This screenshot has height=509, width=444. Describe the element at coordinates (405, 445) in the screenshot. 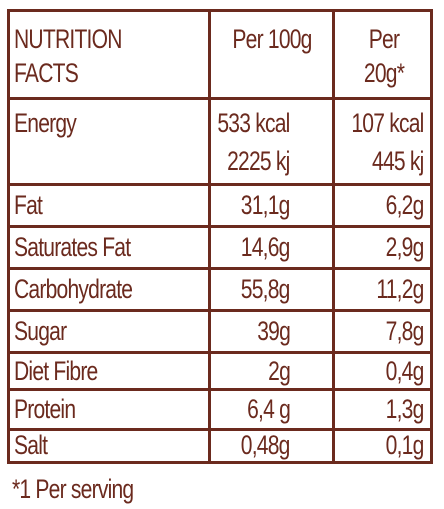

I see `per20-value: 0,1g` at that location.